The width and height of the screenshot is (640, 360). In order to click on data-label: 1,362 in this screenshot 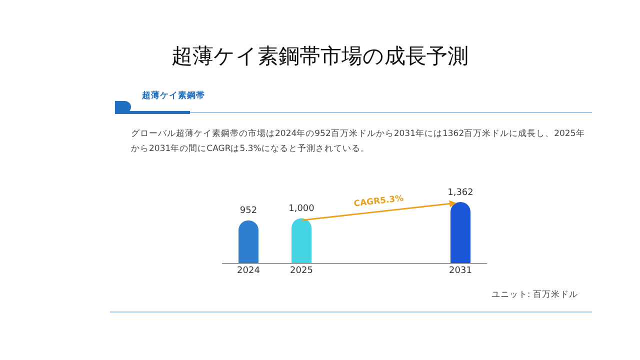, I will do `click(460, 193)`.